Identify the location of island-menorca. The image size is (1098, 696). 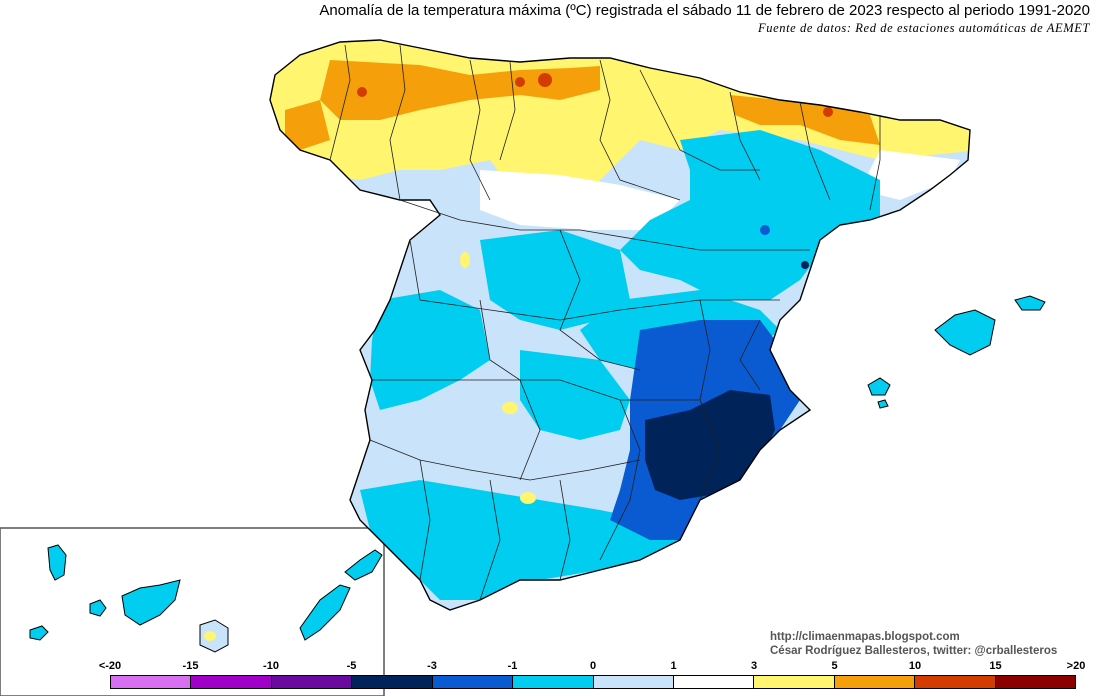
(1030, 303).